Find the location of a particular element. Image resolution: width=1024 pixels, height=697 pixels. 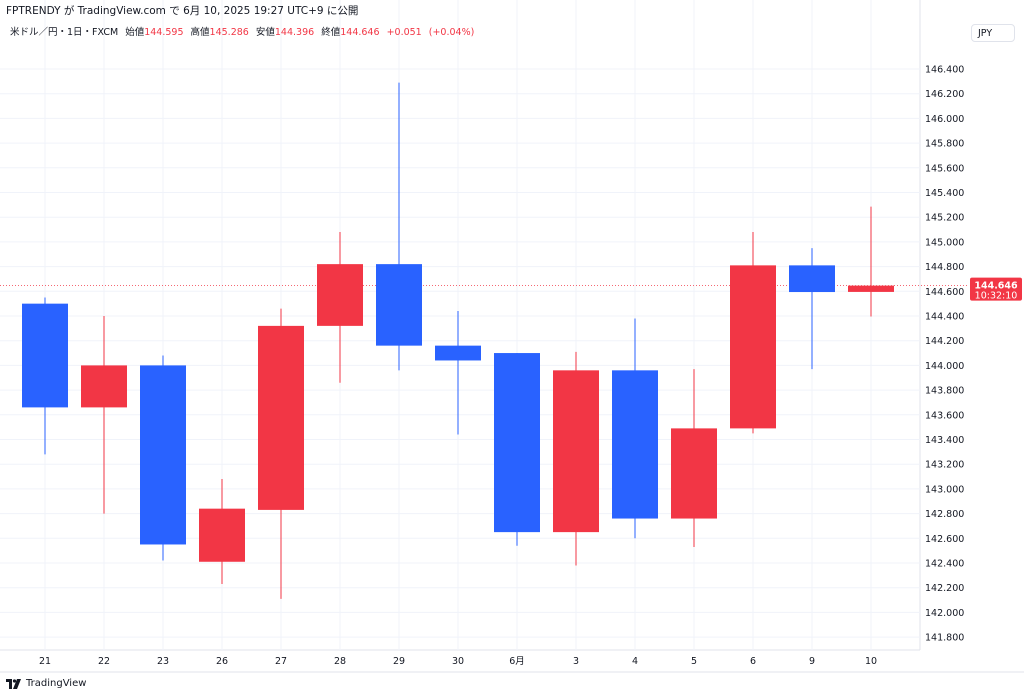

y-tick-label: 146.400 is located at coordinates (944, 70).